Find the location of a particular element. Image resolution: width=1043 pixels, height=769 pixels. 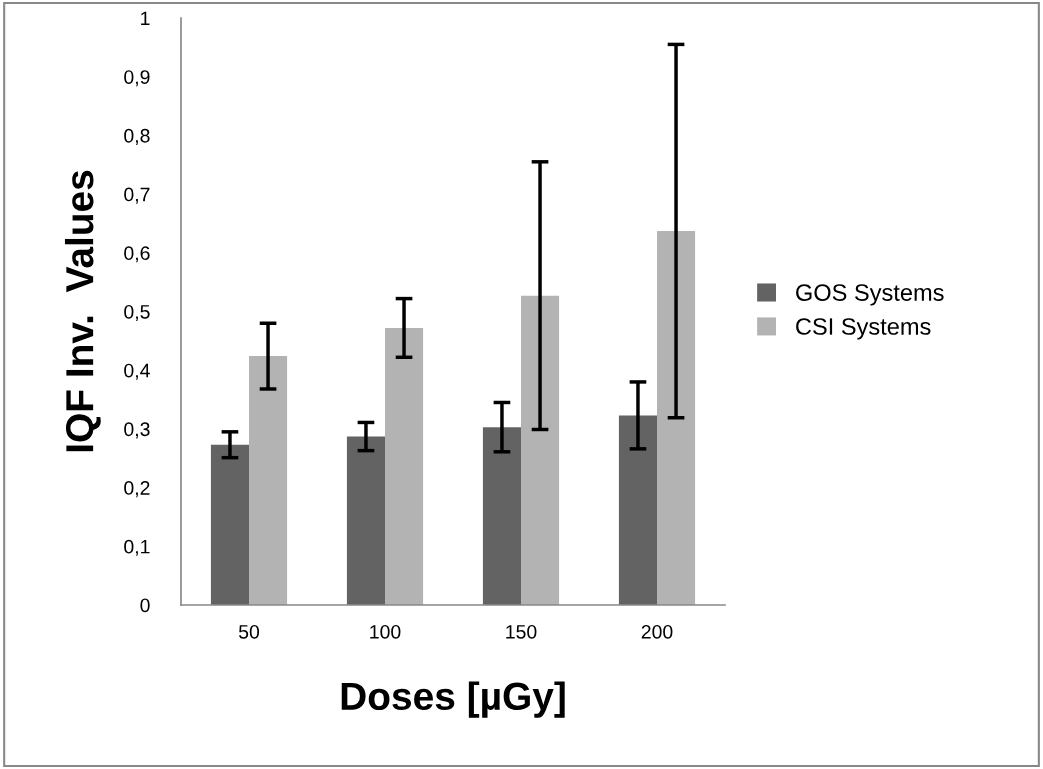

y-tick-label: 0,2 is located at coordinates (137, 489).